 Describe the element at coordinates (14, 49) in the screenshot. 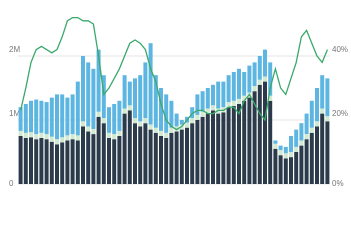

I see `y-tick-label: 2M` at that location.